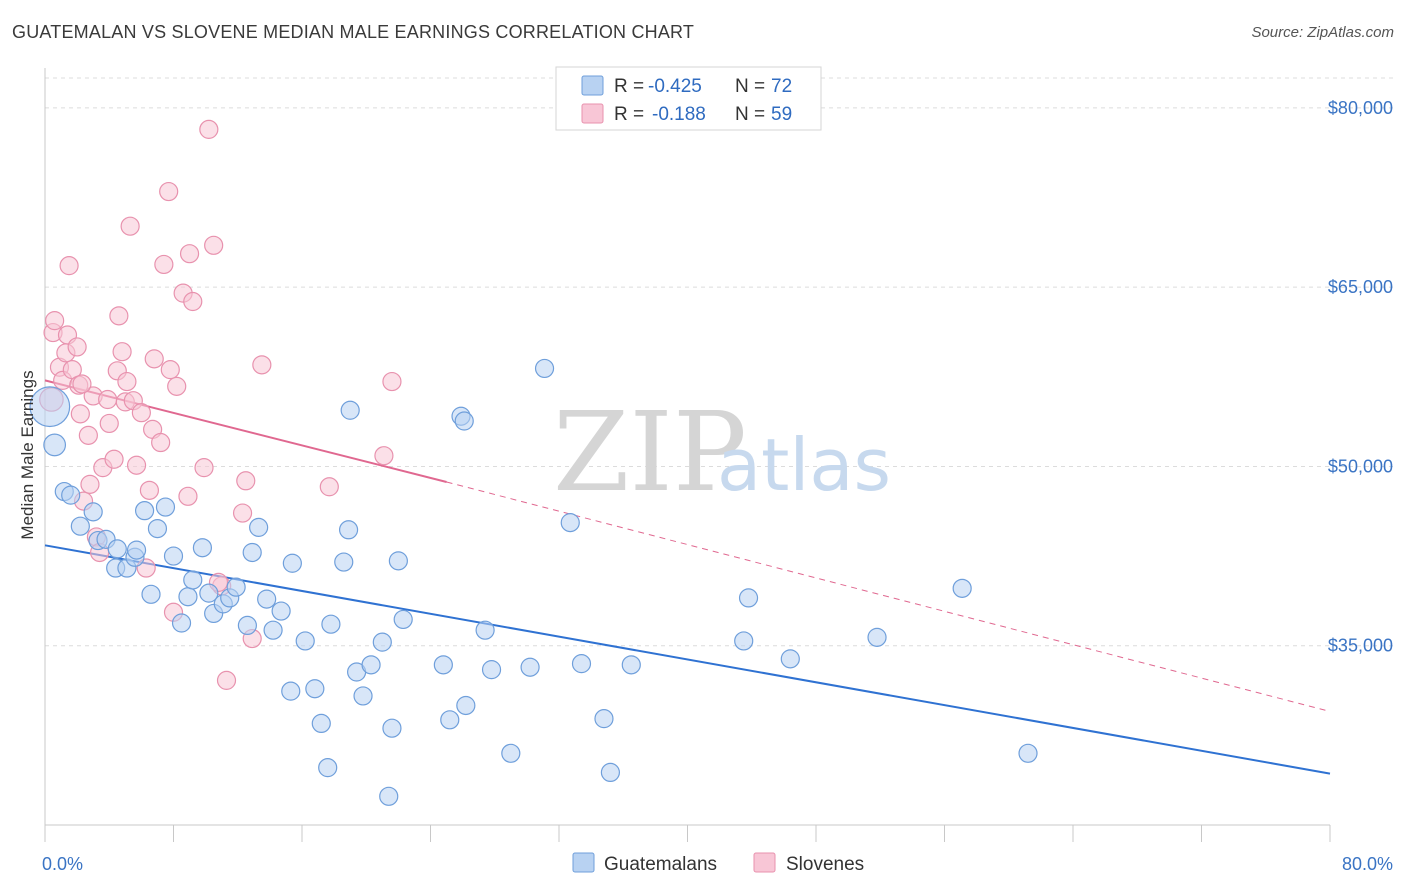  I want to click on legend-r-value-2: -0.188, so click(679, 114).